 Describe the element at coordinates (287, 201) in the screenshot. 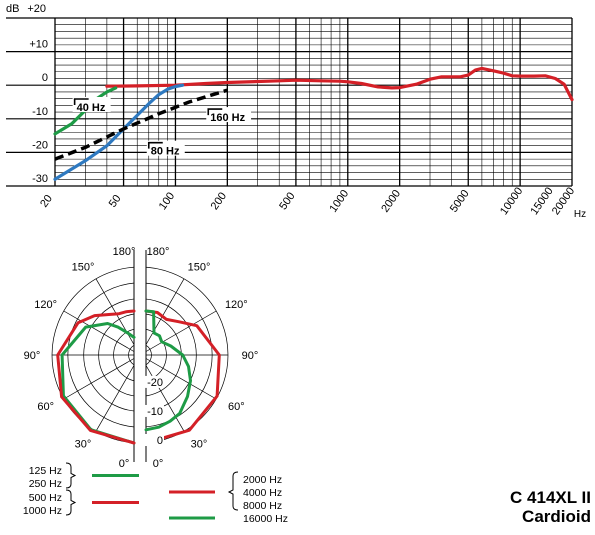

I see `x-tick-label: 500` at that location.